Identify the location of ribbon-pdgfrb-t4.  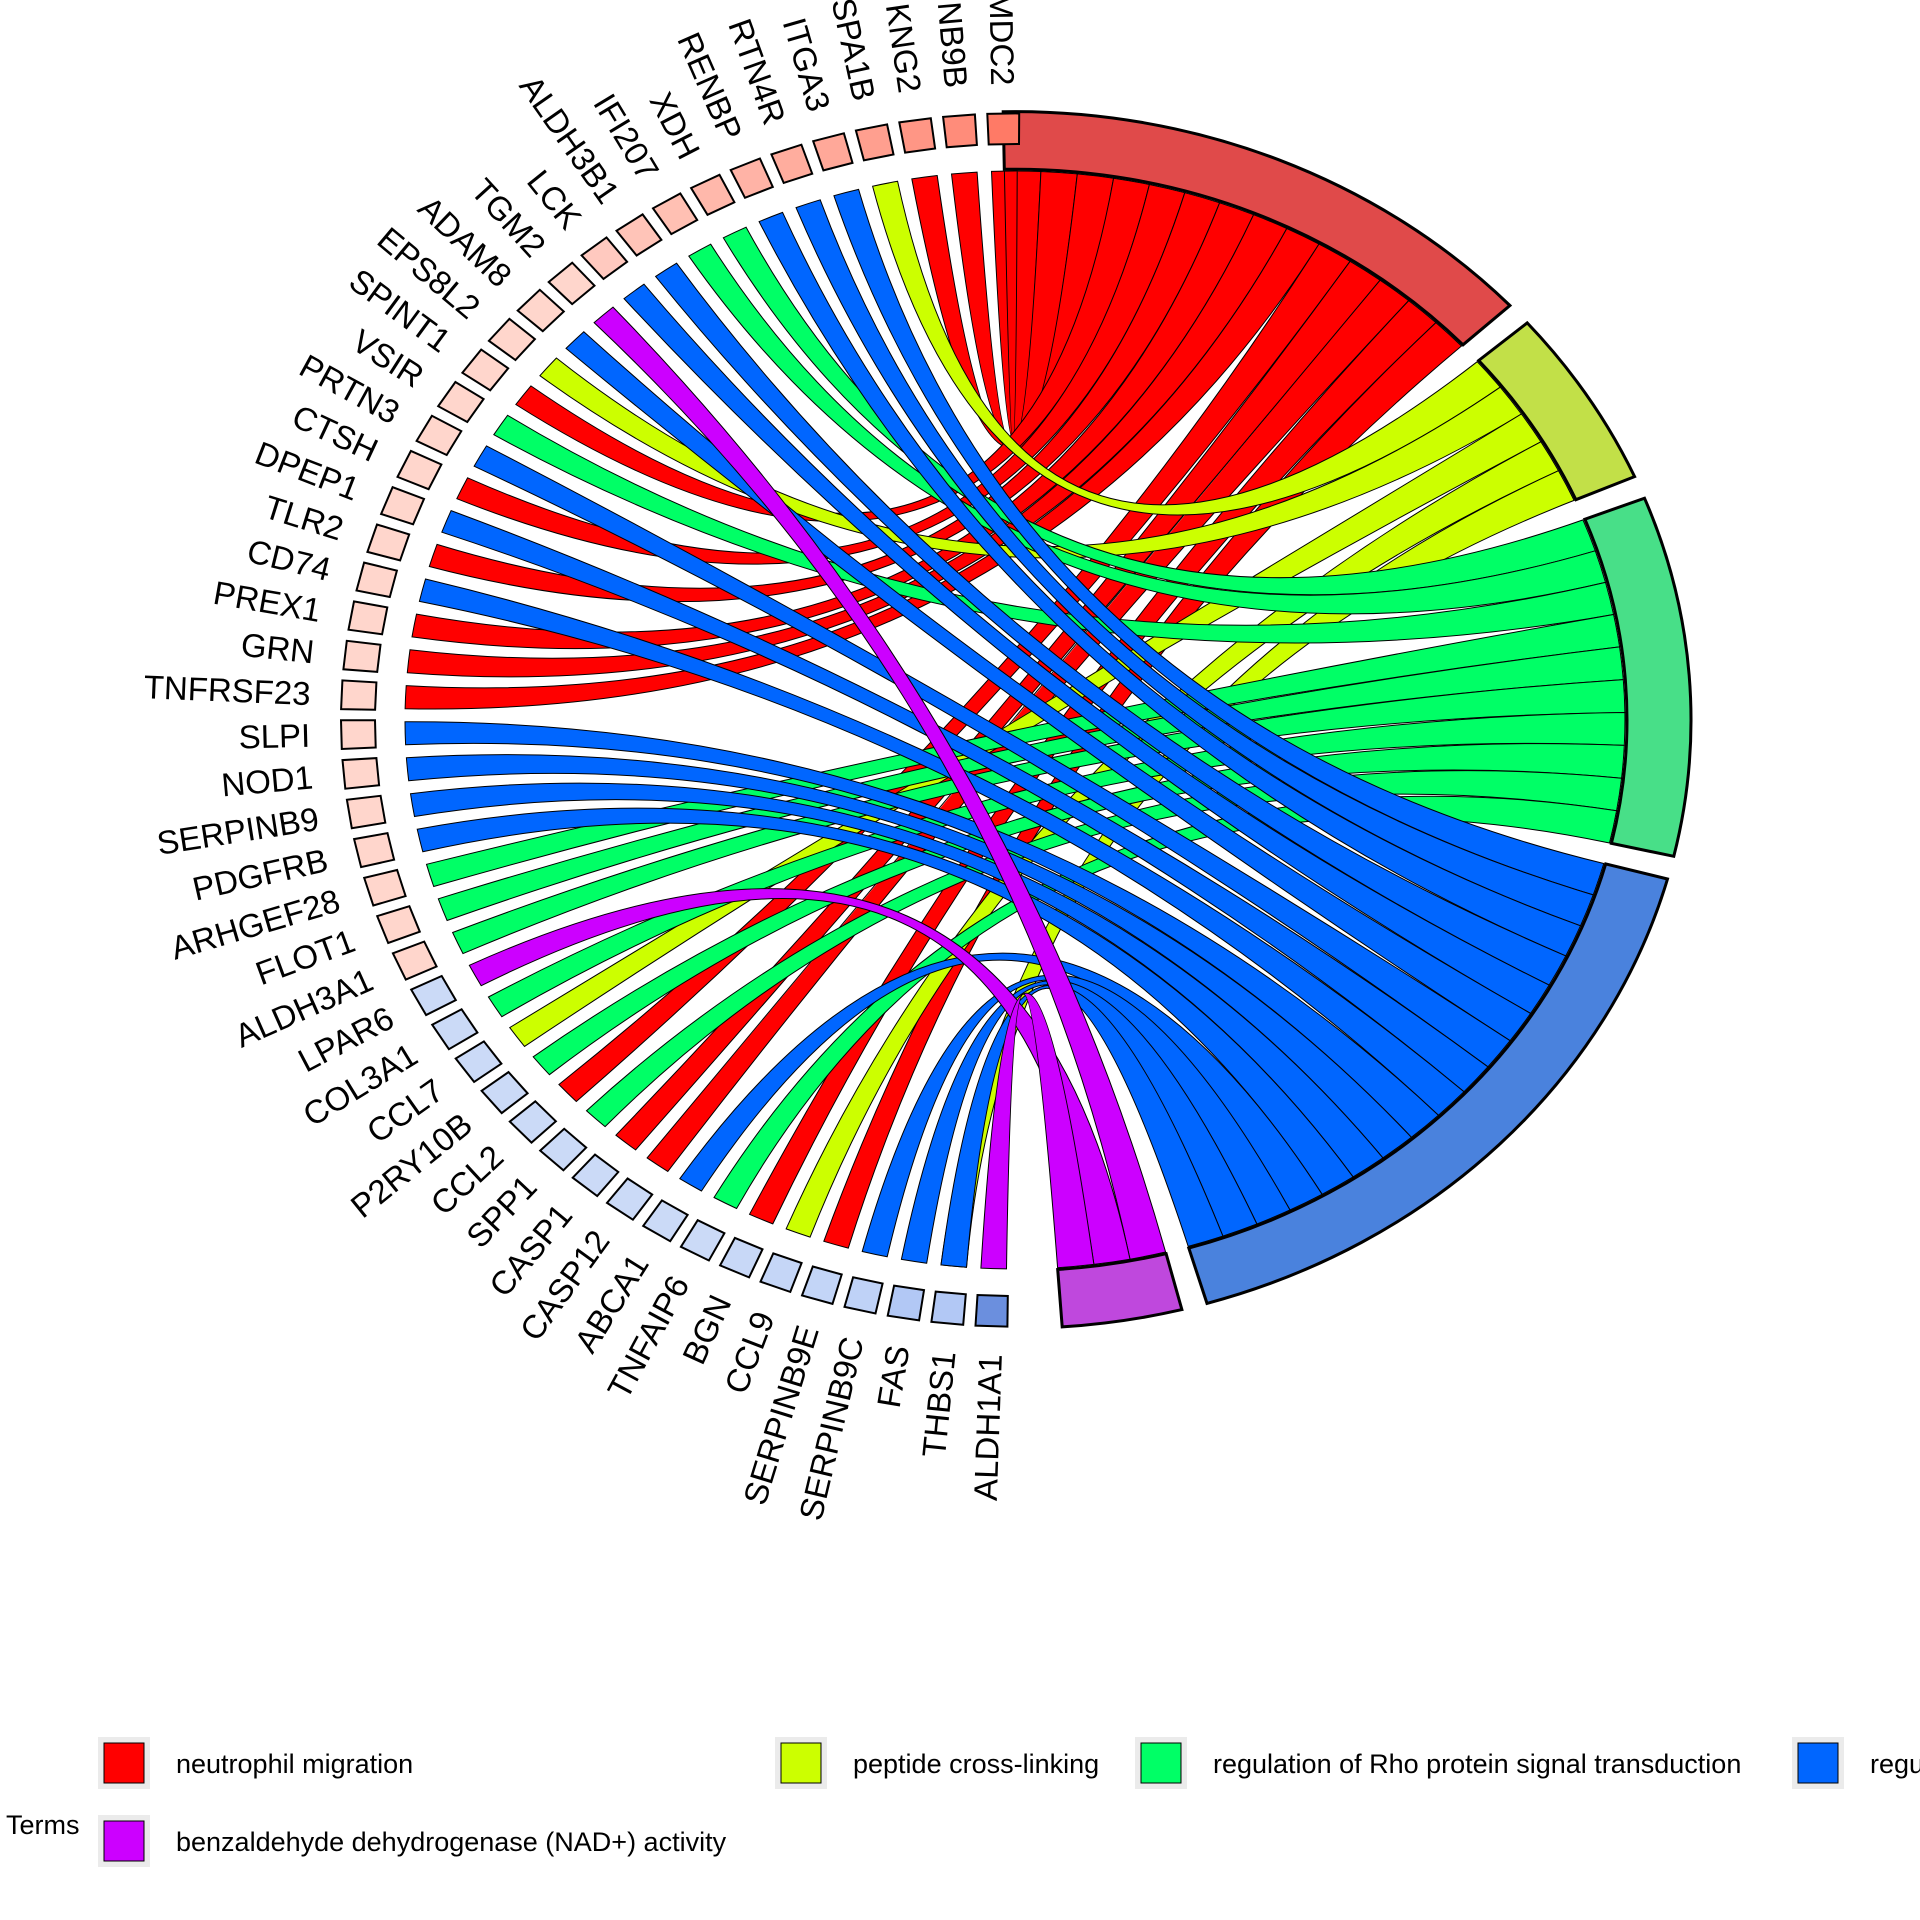
(885, 1001).